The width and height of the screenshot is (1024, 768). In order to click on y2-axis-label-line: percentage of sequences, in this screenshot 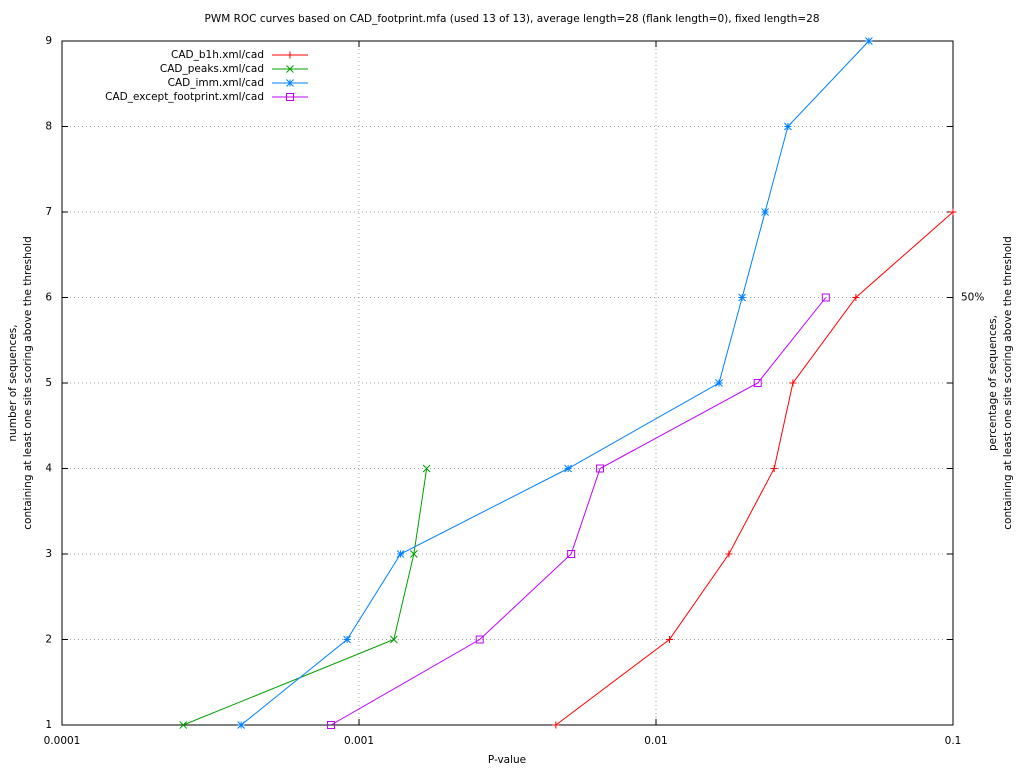, I will do `click(993, 383)`.